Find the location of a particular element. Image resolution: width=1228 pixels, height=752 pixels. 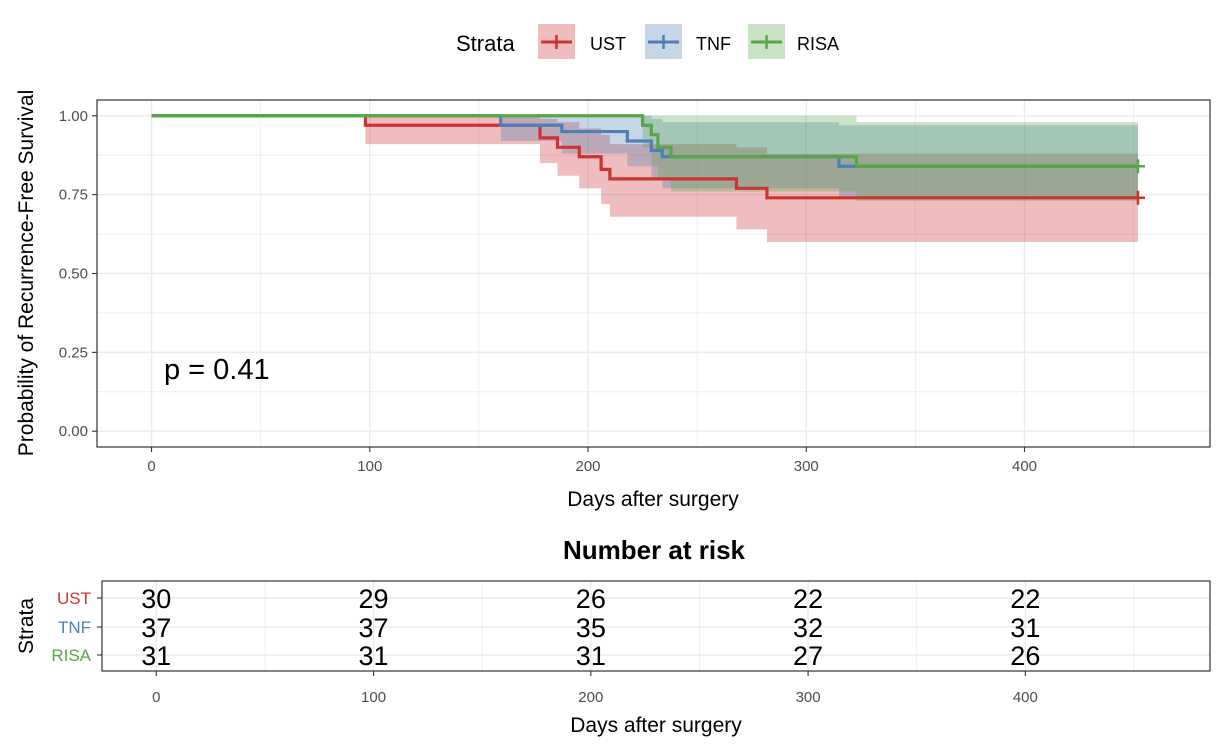

risa-censor-mark is located at coordinates (1137, 166).